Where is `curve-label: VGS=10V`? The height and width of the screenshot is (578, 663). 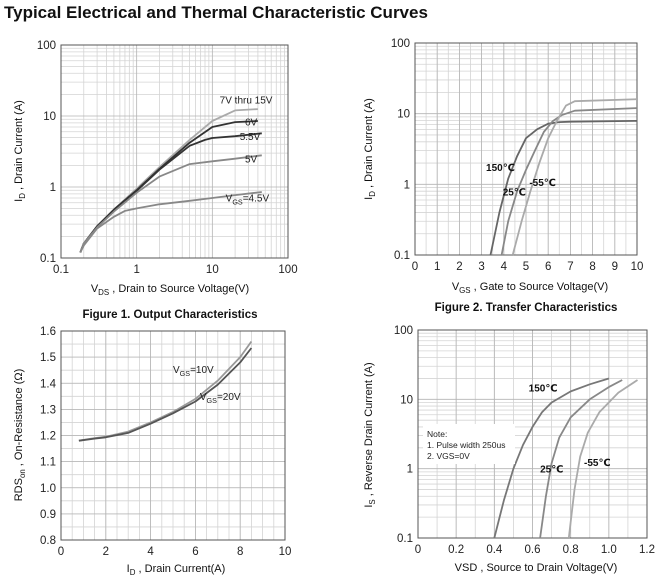
curve-label: VGS=10V is located at coordinates (193, 371).